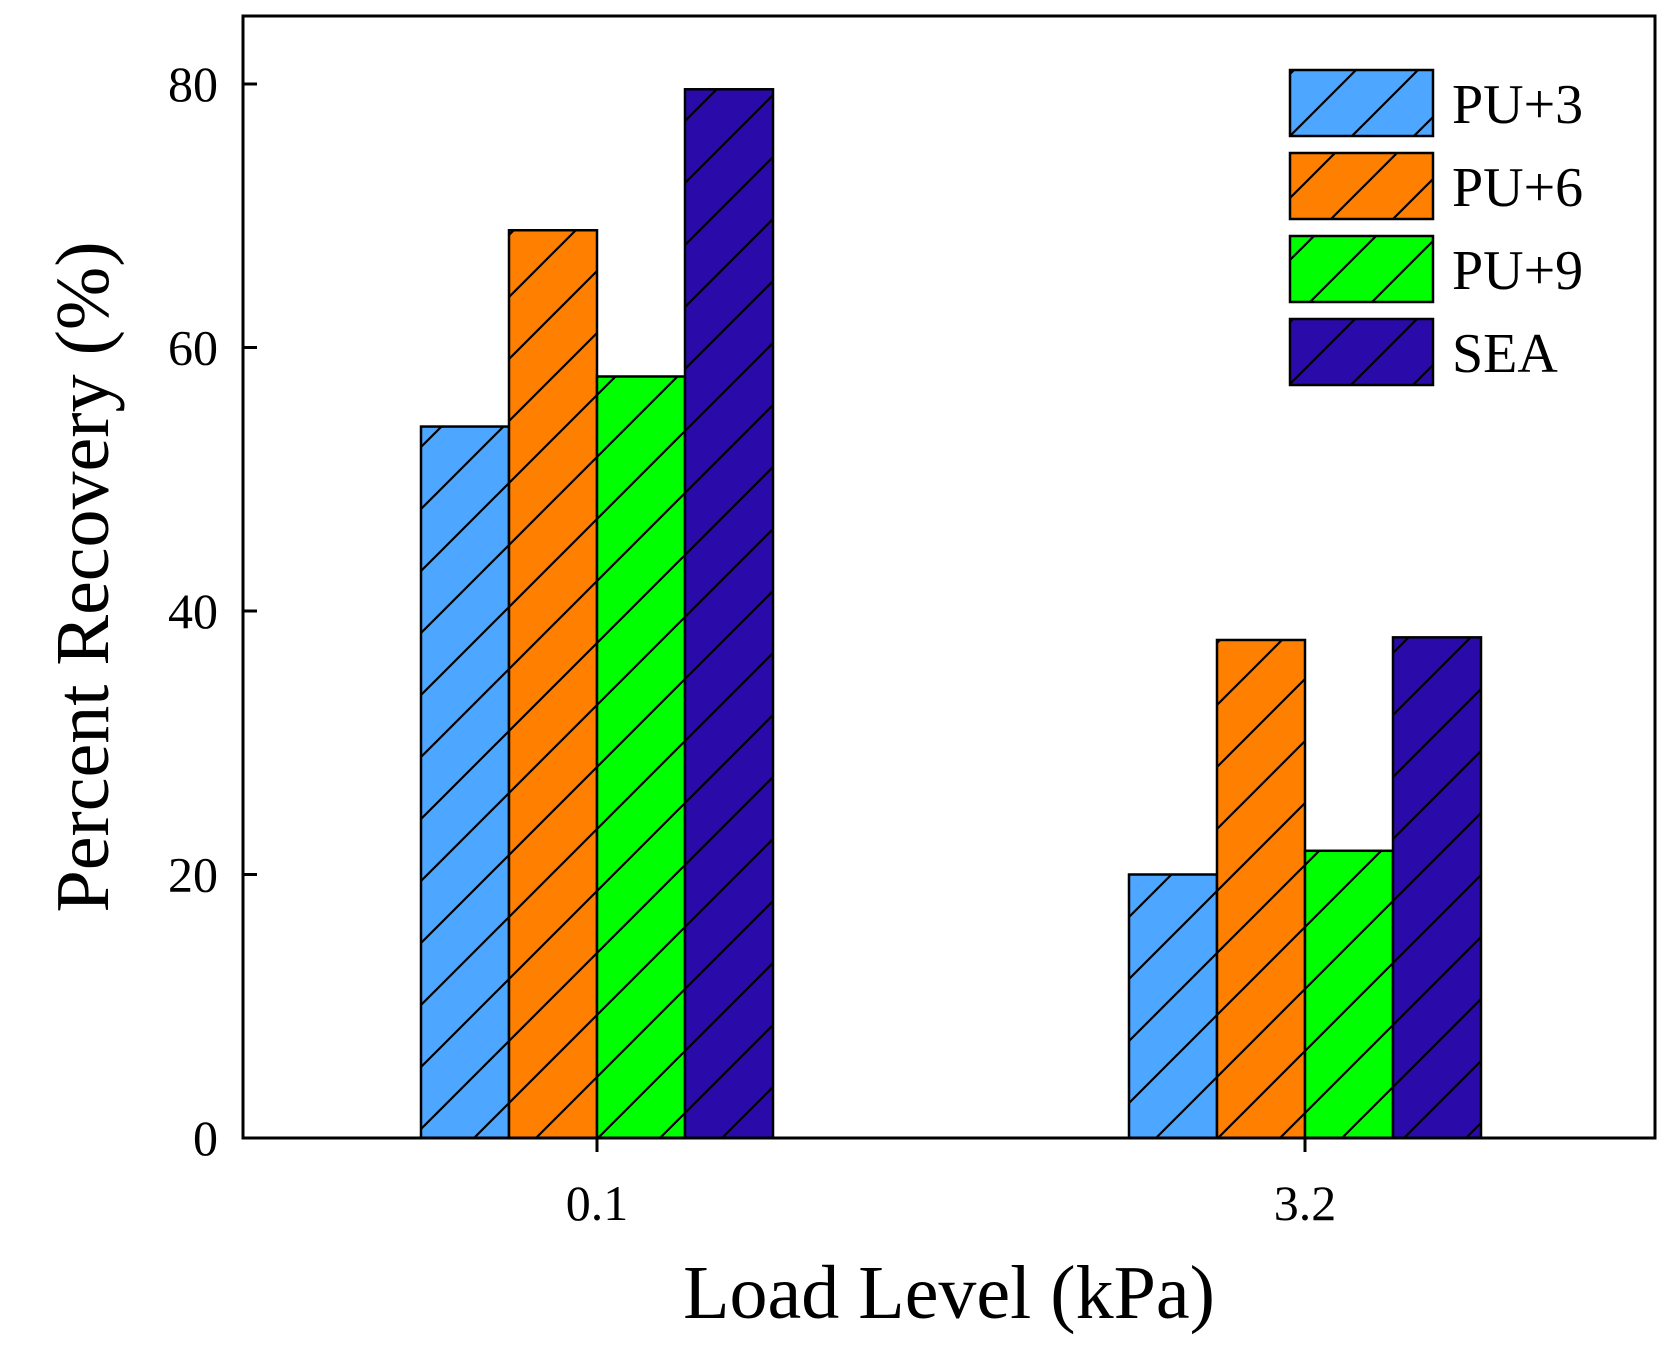  Describe the element at coordinates (193, 348) in the screenshot. I see `y-tick-label: 60` at that location.